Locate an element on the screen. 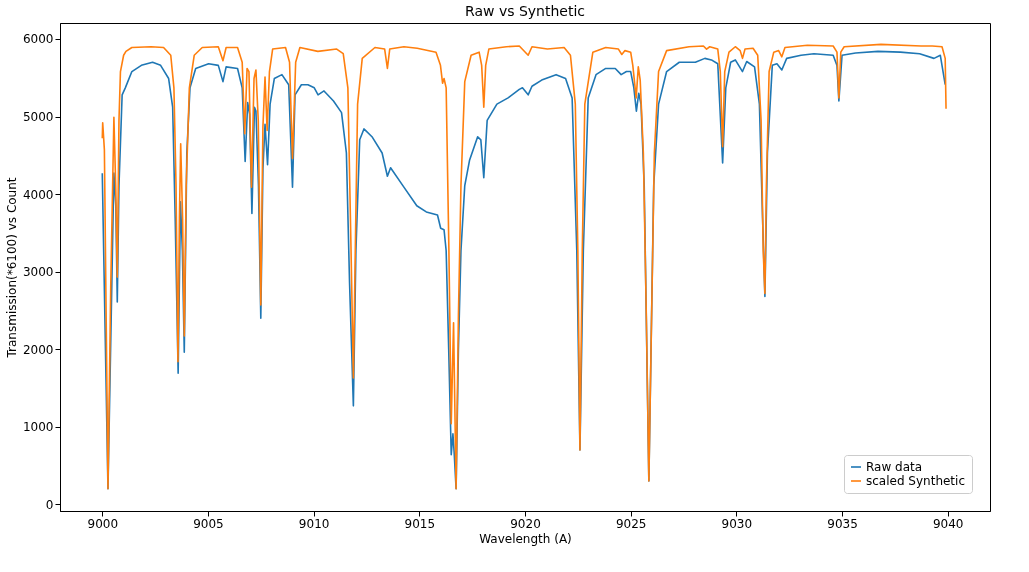 This screenshot has height=572, width=1029. y-tick-label: 5000 is located at coordinates (38, 117).